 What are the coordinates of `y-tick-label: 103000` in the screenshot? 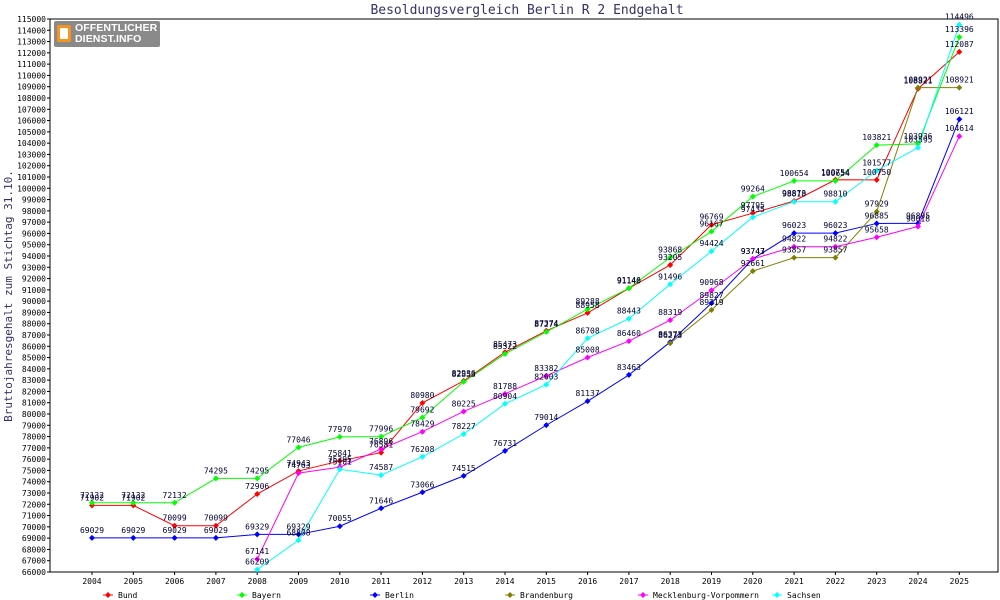 It's located at (31, 154).